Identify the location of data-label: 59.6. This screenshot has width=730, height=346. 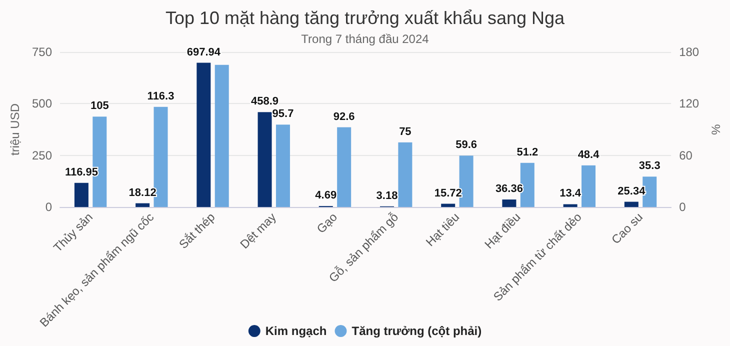
(467, 145).